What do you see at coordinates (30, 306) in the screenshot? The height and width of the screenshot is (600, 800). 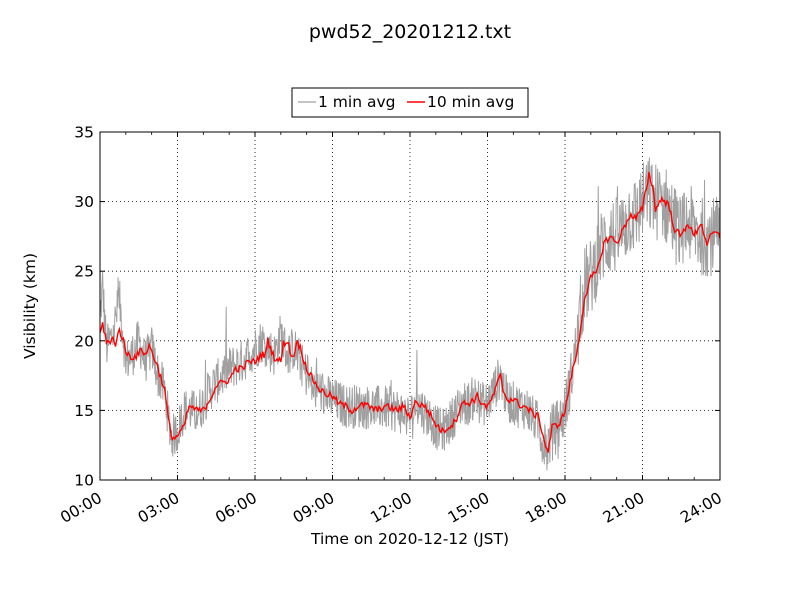 I see `y-axis-label: Visibility (km)` at bounding box center [30, 306].